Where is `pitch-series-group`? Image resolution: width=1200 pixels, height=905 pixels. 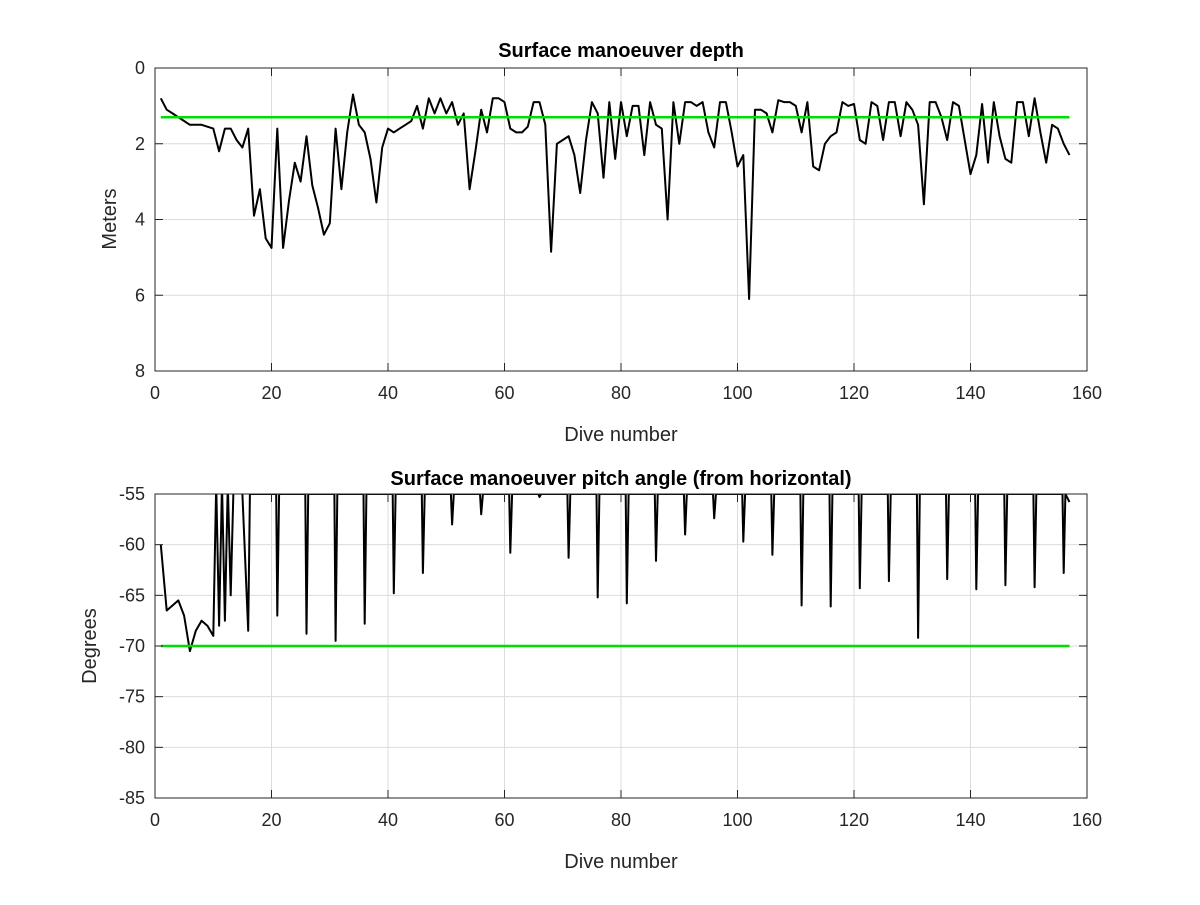 pitch-series-group is located at coordinates (615, 573).